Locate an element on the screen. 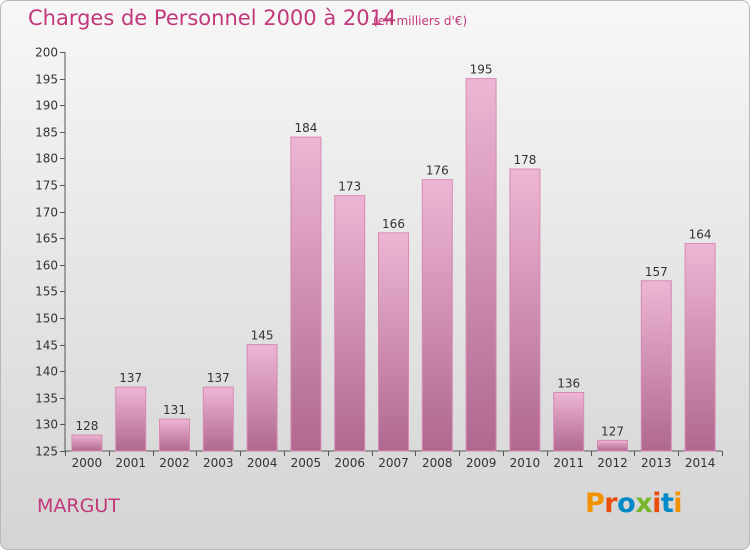 The height and width of the screenshot is (550, 750). proxiti-logo: Proxiti is located at coordinates (634, 503).